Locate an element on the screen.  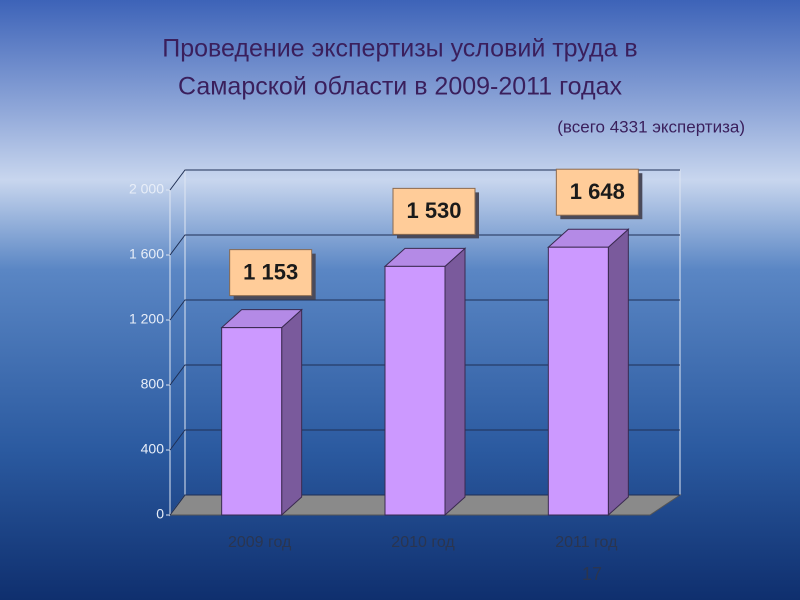
y-tick-label: 400 is located at coordinates (153, 449).